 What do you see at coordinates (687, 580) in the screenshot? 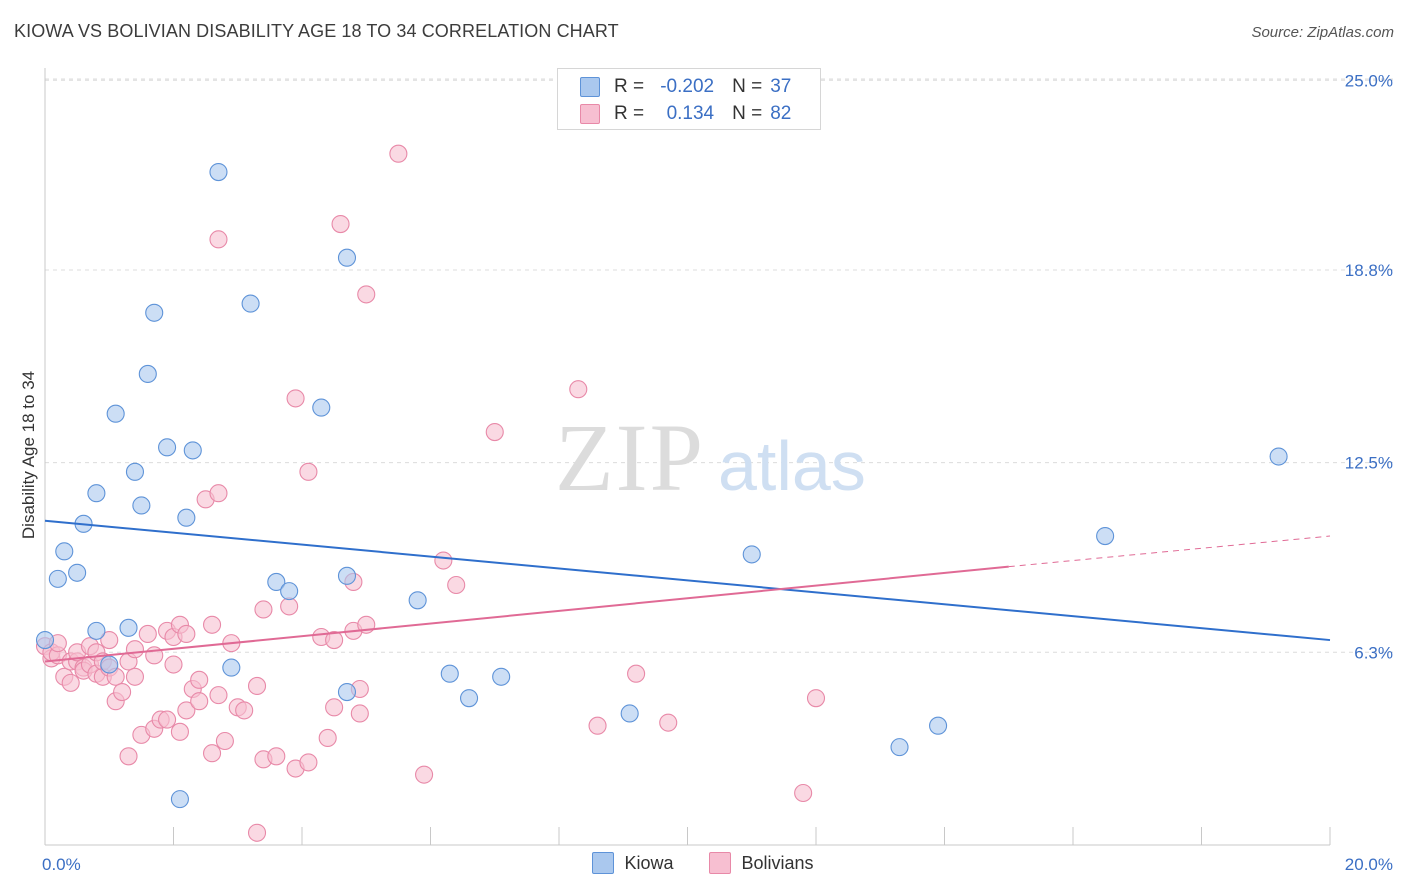
I see `kiowa-trend-line` at bounding box center [687, 580].